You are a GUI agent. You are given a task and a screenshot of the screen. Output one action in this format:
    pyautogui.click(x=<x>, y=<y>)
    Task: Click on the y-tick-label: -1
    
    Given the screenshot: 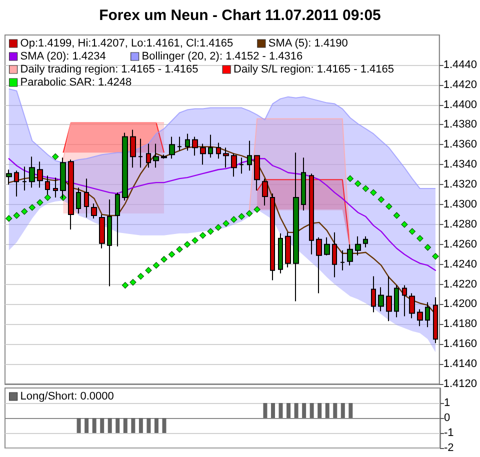 What is the action you would take?
    pyautogui.click(x=449, y=433)
    